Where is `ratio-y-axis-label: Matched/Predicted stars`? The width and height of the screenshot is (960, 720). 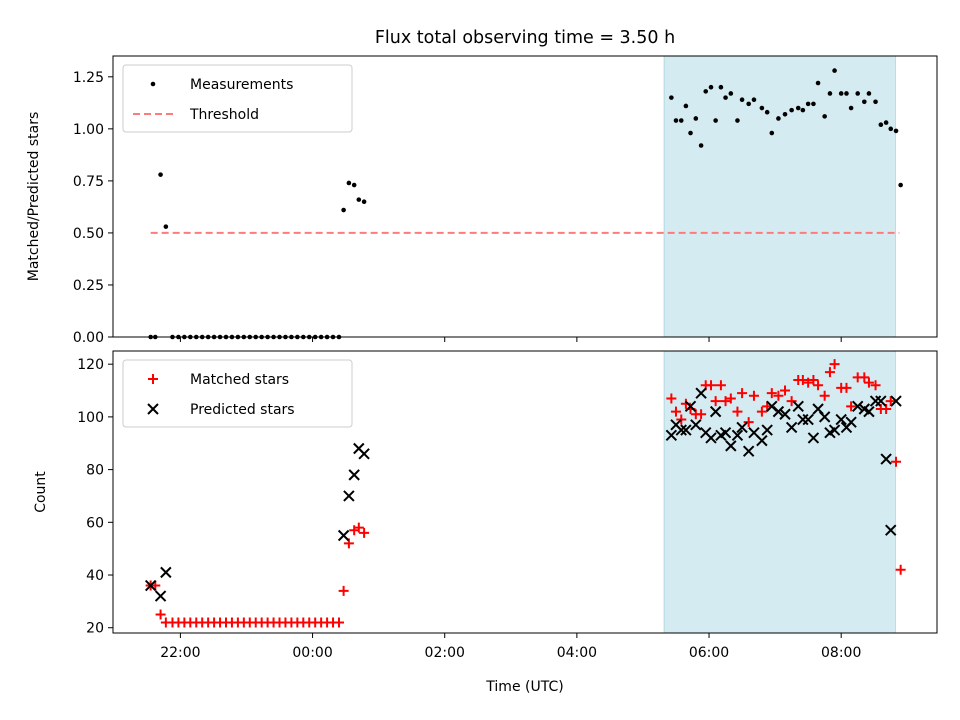 ratio-y-axis-label: Matched/Predicted stars is located at coordinates (34, 197).